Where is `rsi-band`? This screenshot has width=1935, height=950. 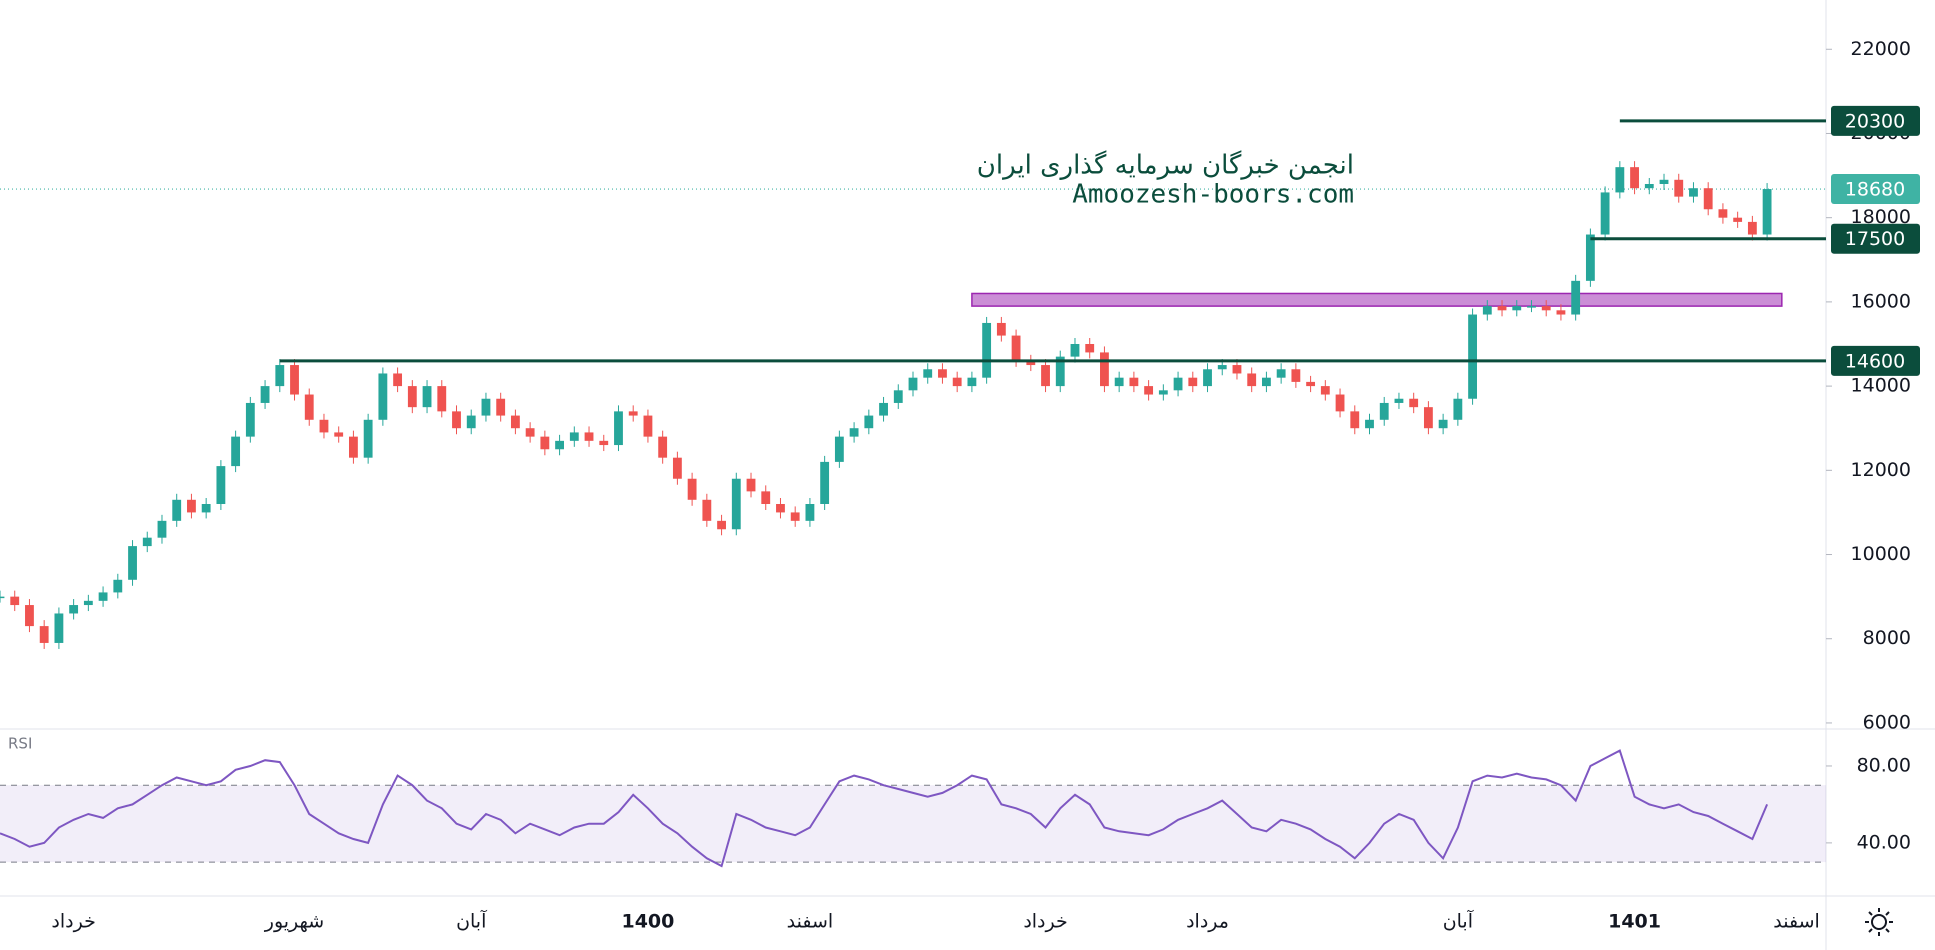 rsi-band is located at coordinates (913, 824).